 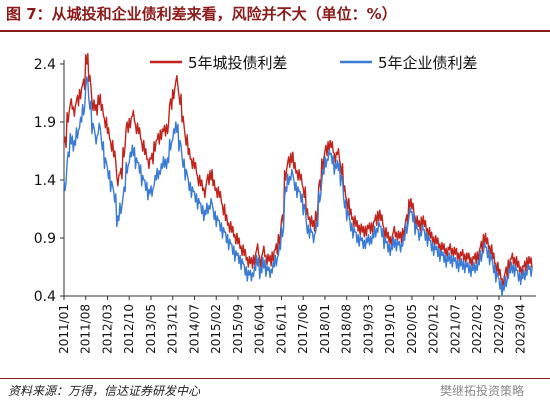 What do you see at coordinates (151, 329) in the screenshot?
I see `x-tick-label: 2013/05` at bounding box center [151, 329].